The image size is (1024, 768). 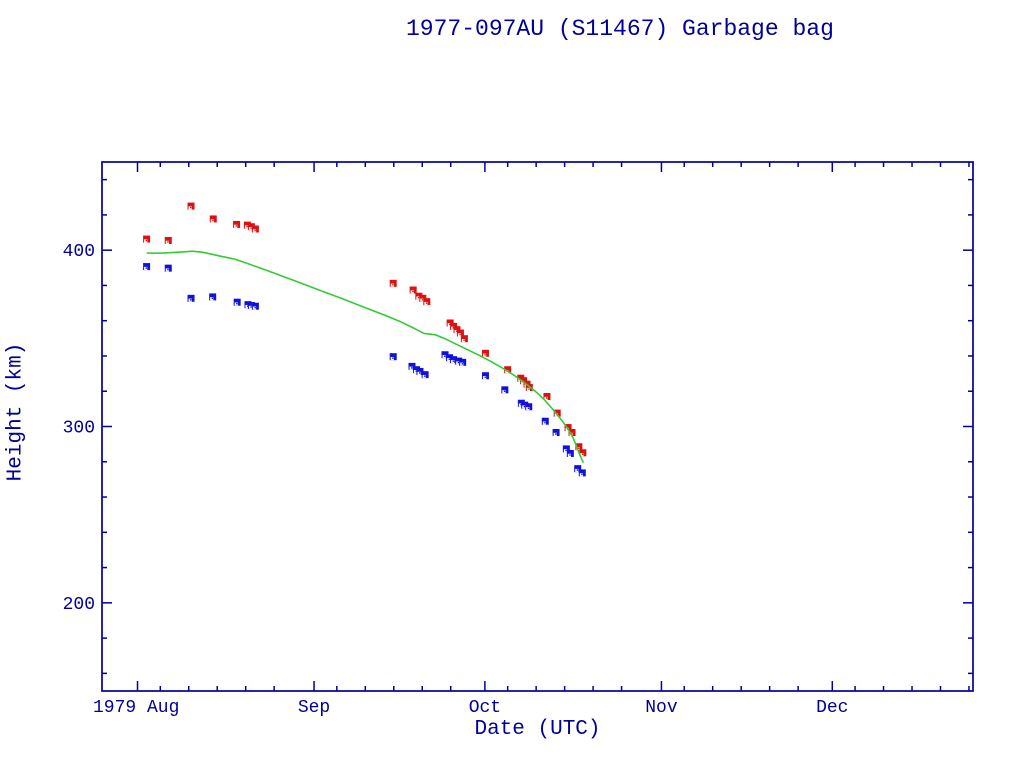 I want to click on x-tick-label: Oct, so click(x=485, y=708).